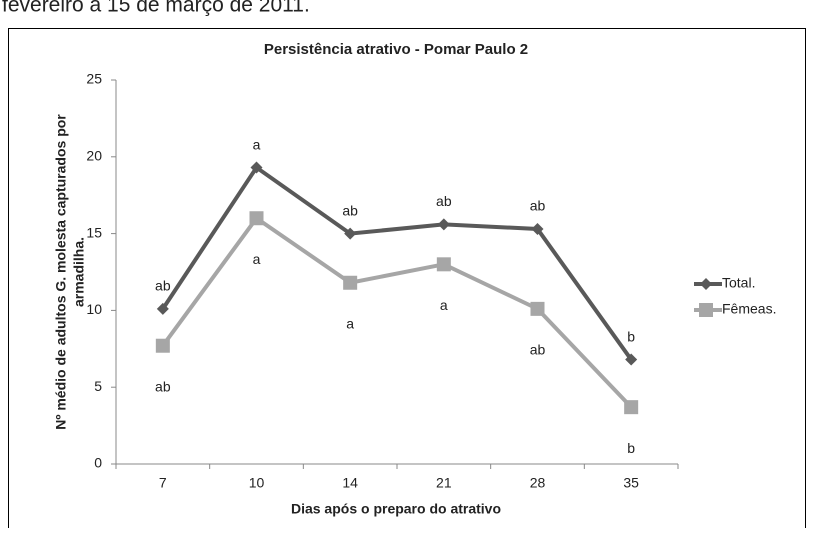 This screenshot has width=814, height=533. Describe the element at coordinates (94, 156) in the screenshot. I see `y-tick-label: 20` at that location.